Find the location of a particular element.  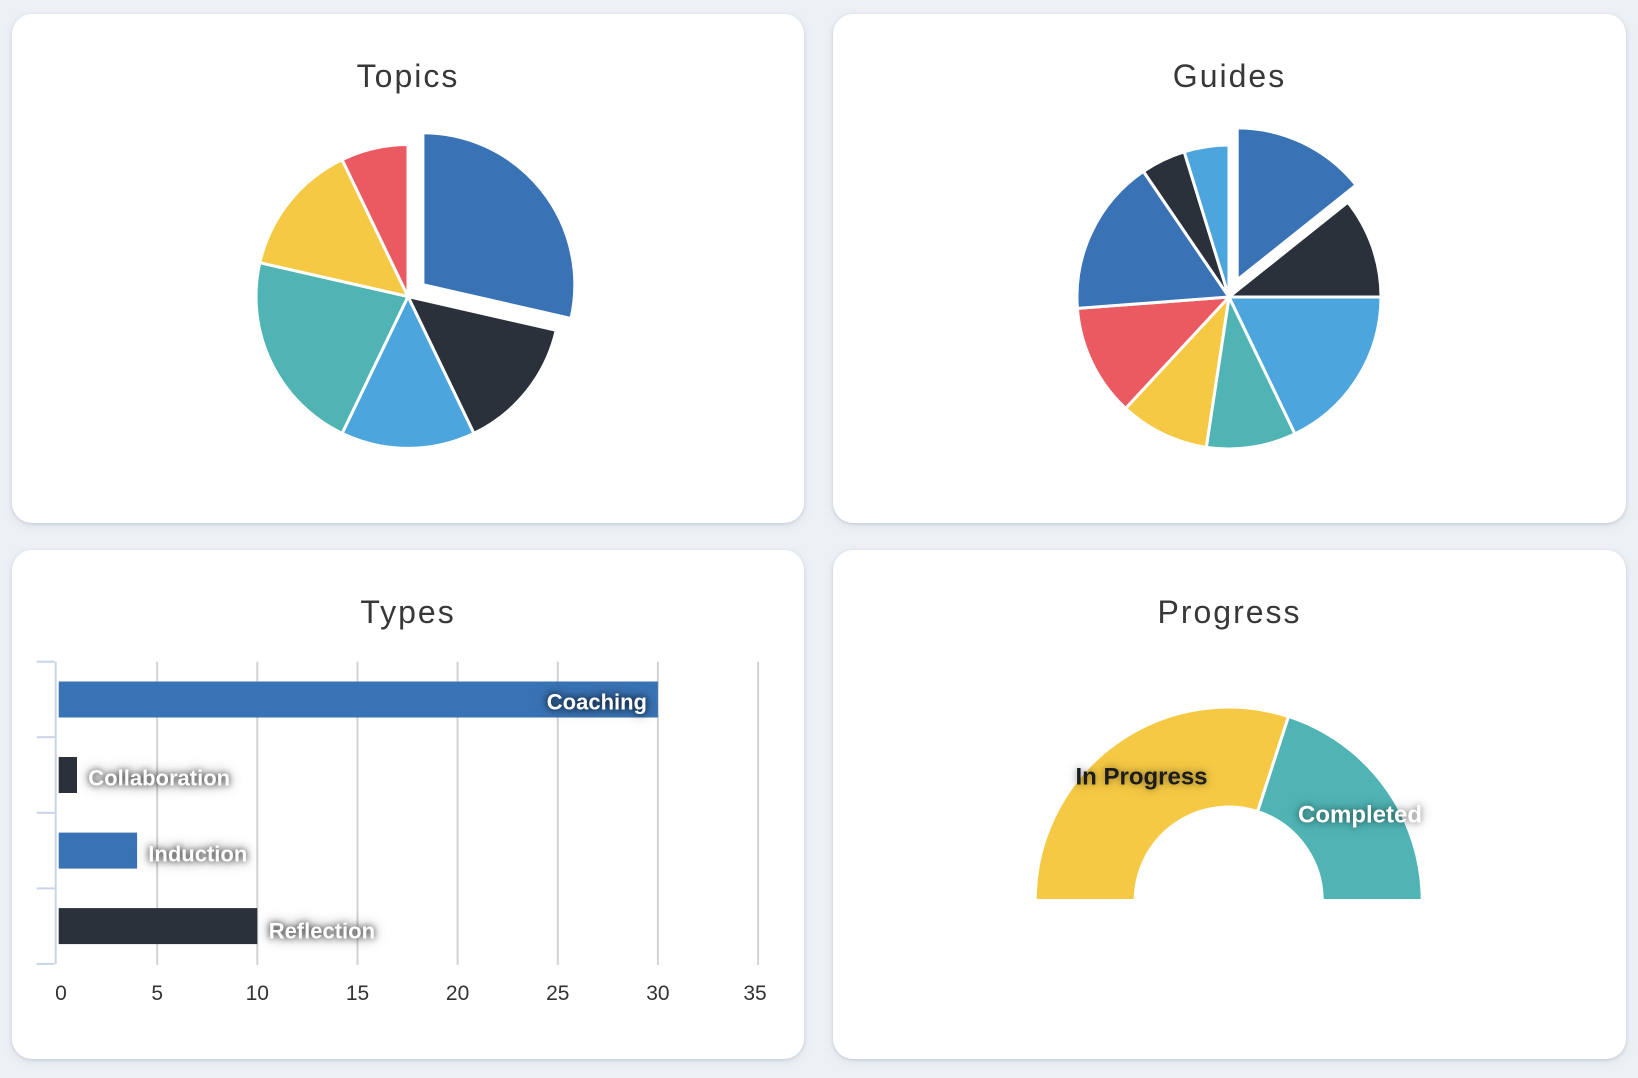

svg-text: Collaboration is located at coordinates (159, 777).